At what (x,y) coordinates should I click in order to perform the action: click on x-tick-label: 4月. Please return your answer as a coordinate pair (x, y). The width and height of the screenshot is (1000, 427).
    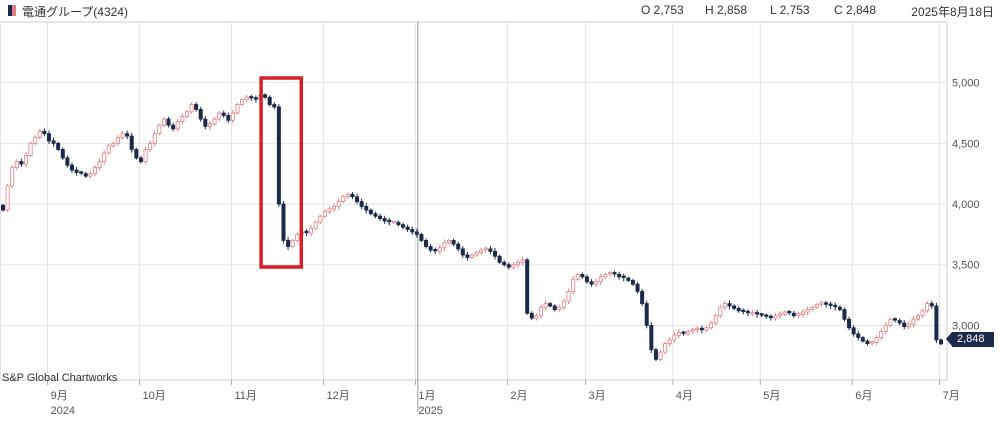
    Looking at the image, I should click on (684, 396).